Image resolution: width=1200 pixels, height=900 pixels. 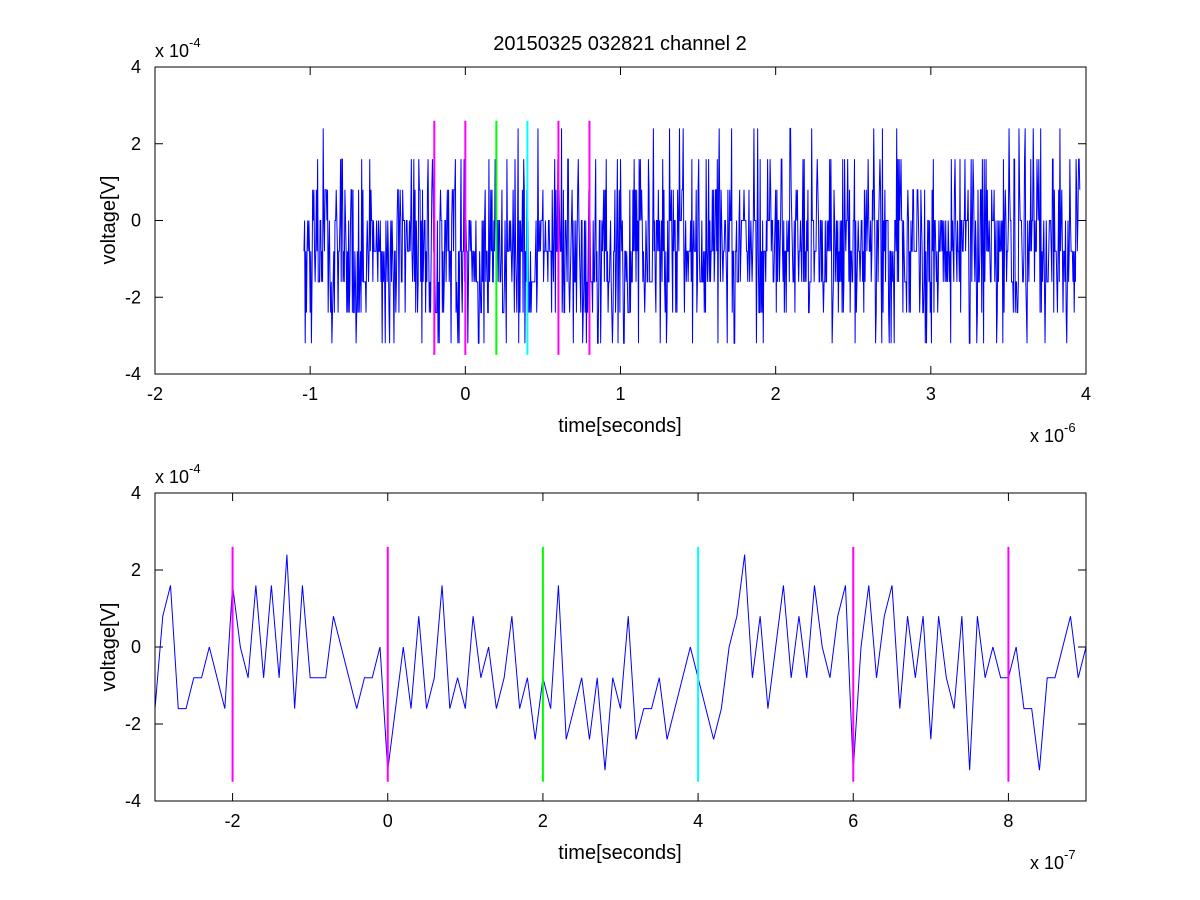 I want to click on top-plot-y-exponent-power: -4, so click(x=195, y=42).